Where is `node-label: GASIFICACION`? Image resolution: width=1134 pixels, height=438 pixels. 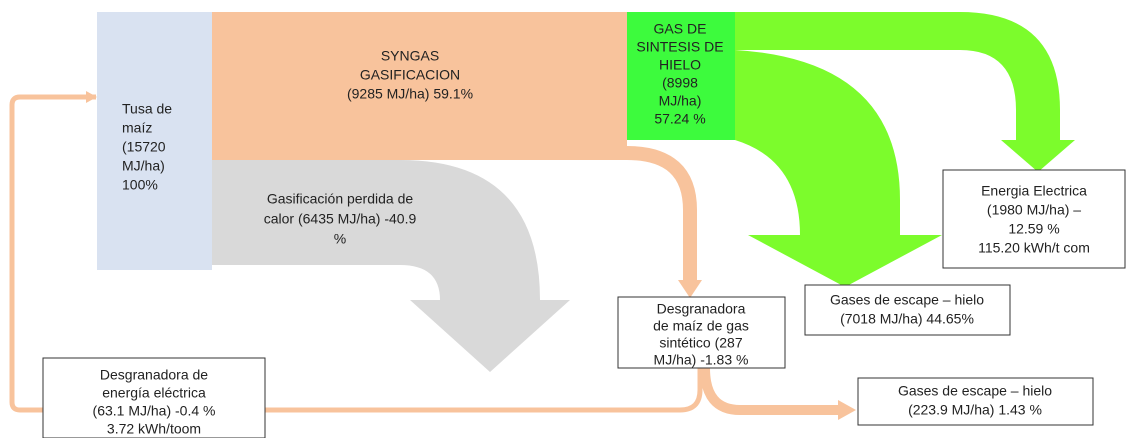 node-label: GASIFICACION is located at coordinates (410, 75).